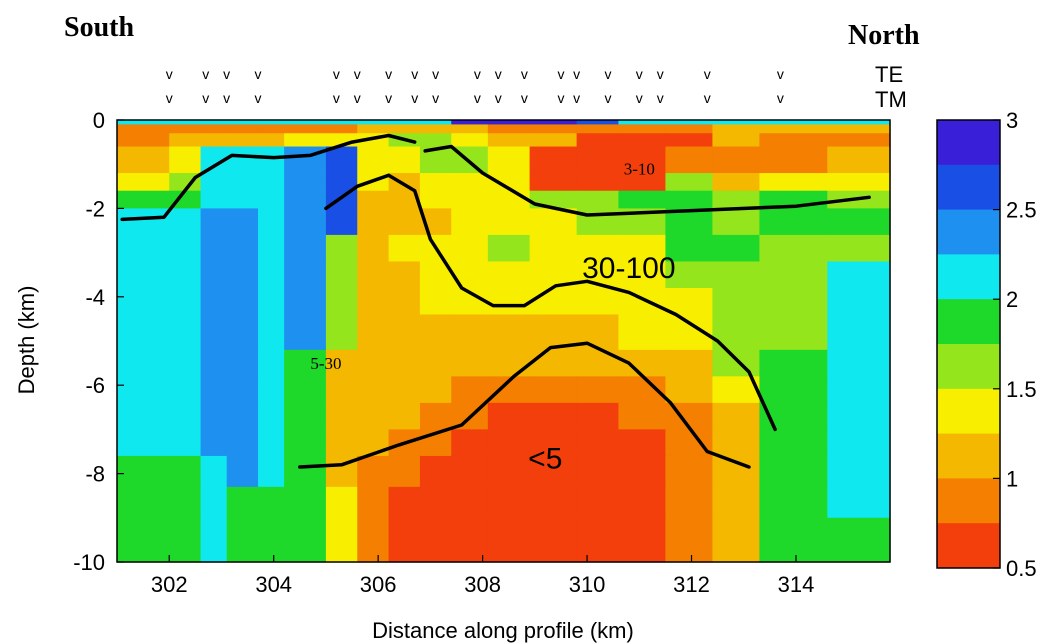 This screenshot has width=1061, height=644. I want to click on south-label: South, so click(99, 27).